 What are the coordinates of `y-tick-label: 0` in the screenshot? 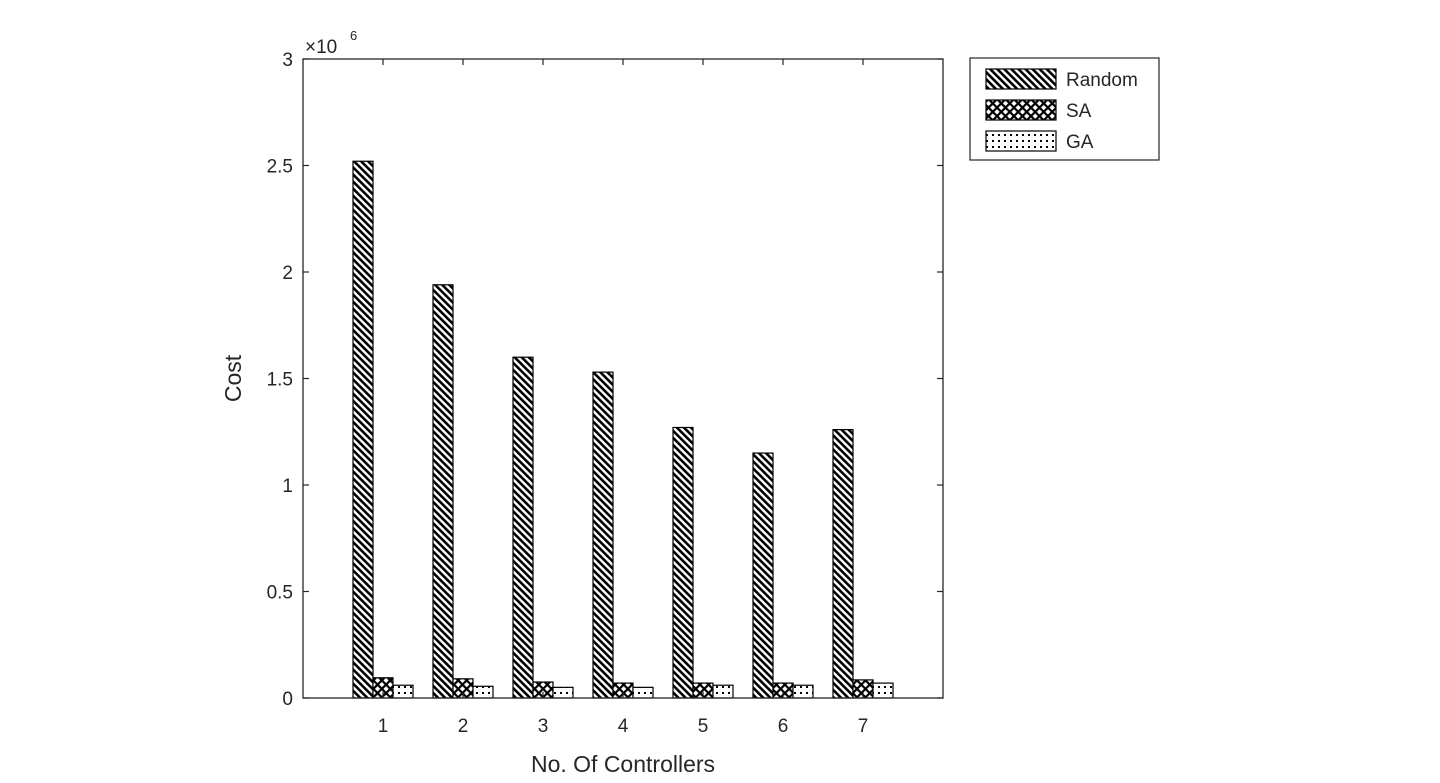 It's located at (287, 699).